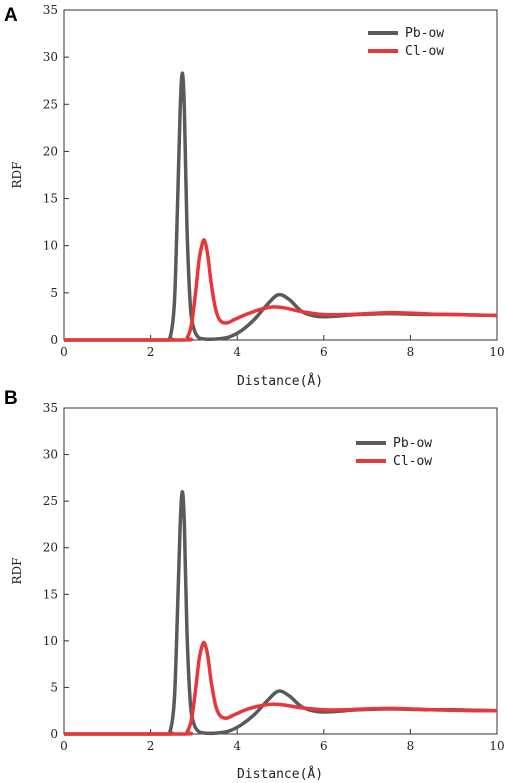 The width and height of the screenshot is (505, 783). Describe the element at coordinates (11, 398) in the screenshot. I see `panel-letter-b: B` at that location.